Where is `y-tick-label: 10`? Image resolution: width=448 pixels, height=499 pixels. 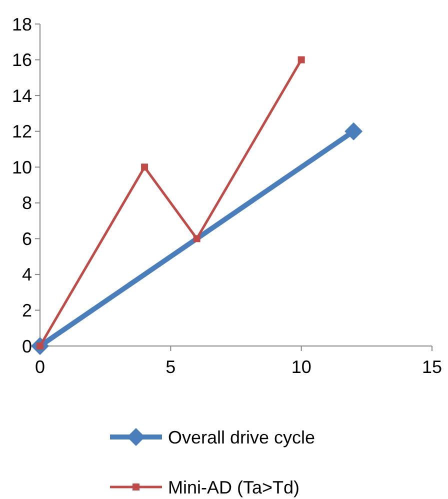 y-tick-label: 10 is located at coordinates (22, 167).